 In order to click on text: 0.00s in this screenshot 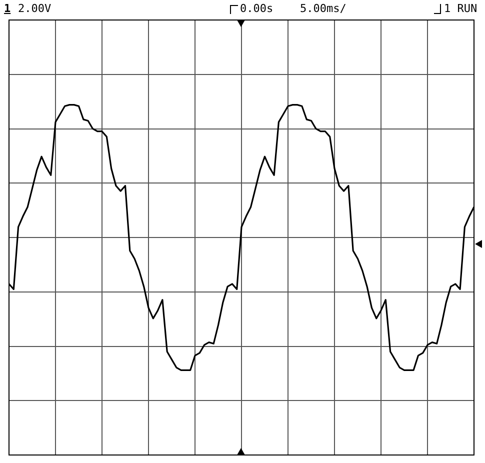, I will do `click(257, 8)`.